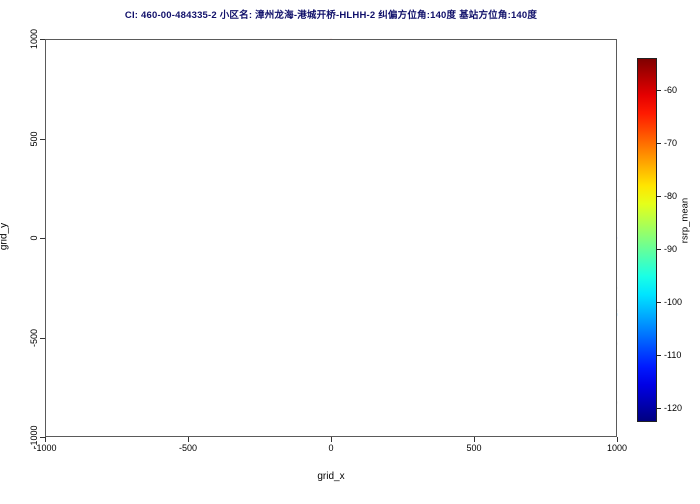 This screenshot has height=504, width=700. I want to click on colorbar-tick-label: -80, so click(671, 195).